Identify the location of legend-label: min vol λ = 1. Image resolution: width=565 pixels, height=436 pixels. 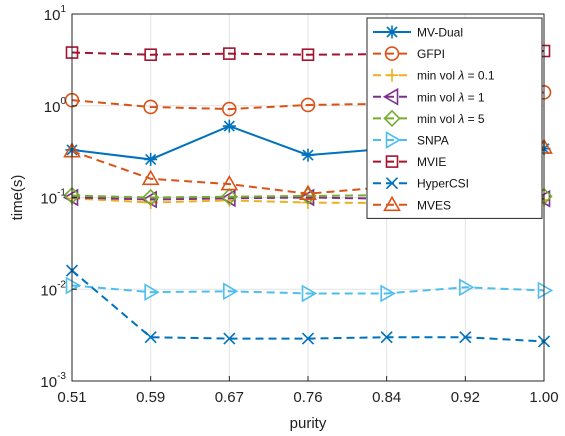
(451, 97).